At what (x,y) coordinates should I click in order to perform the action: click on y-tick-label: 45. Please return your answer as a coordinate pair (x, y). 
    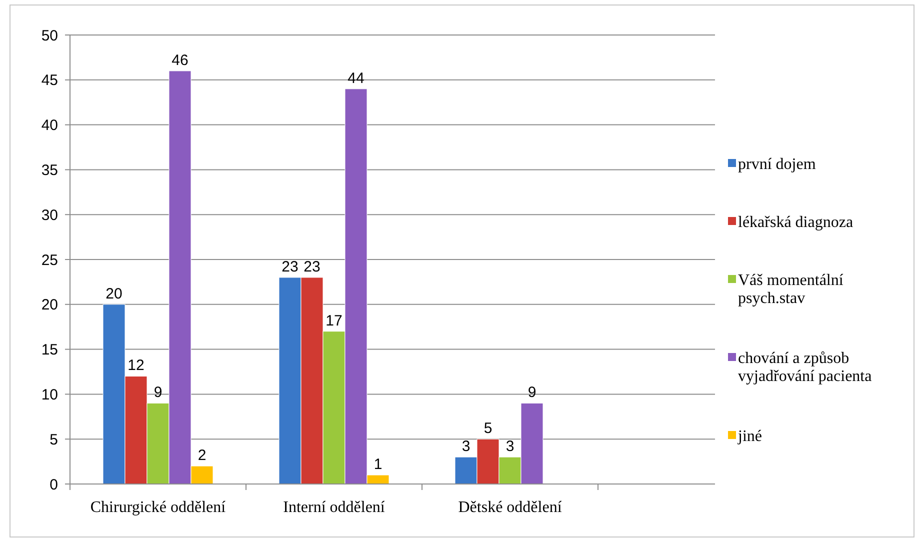
    Looking at the image, I should click on (49, 81).